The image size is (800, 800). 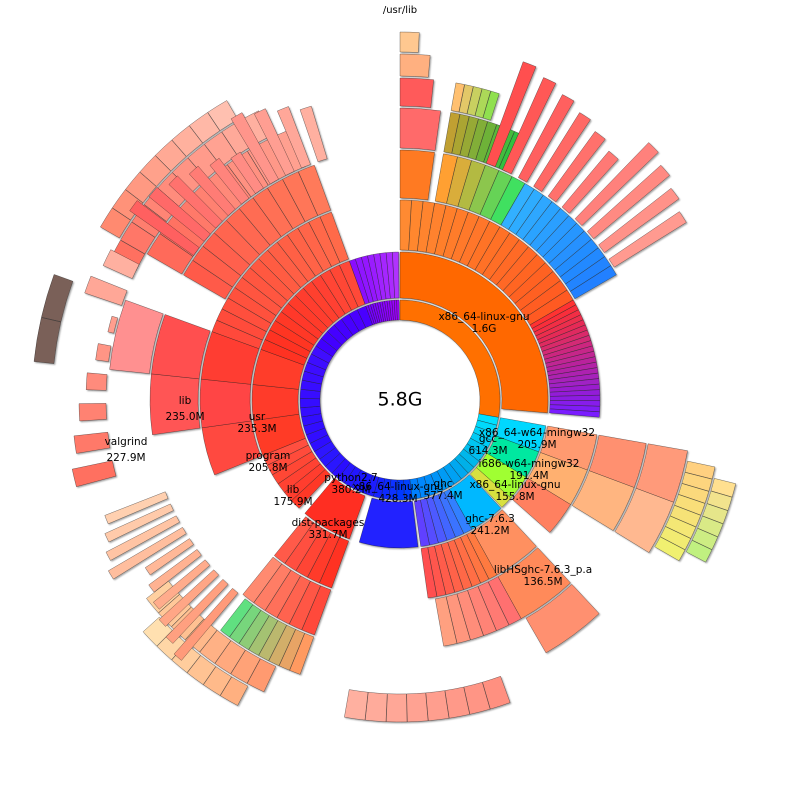 I want to click on ring2-gcc-linux, so click(x=541, y=505).